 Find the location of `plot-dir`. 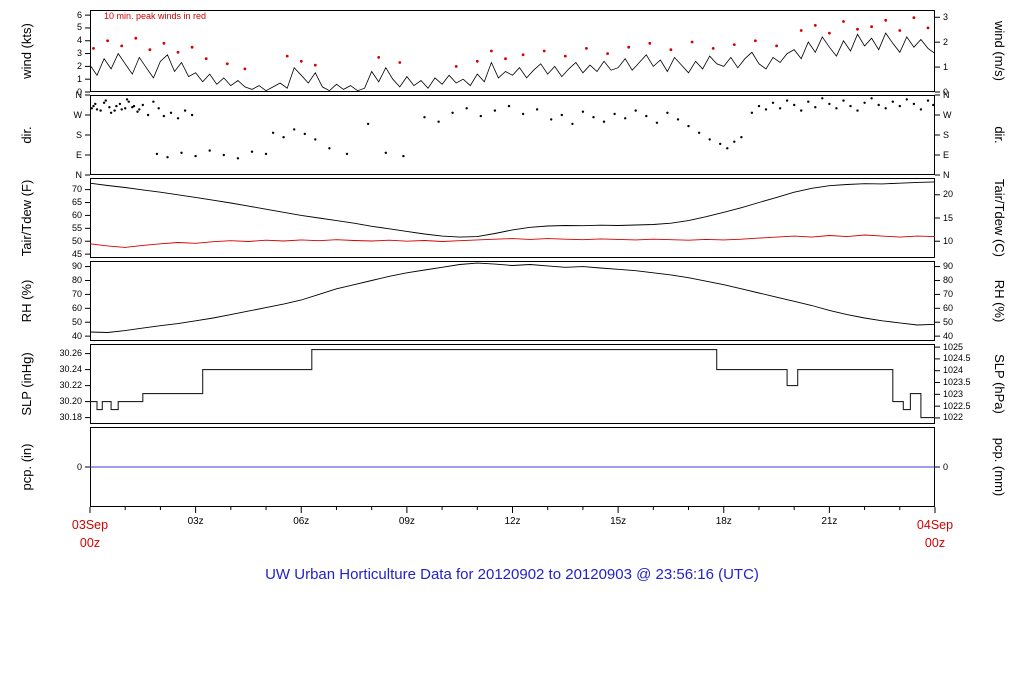

plot-dir is located at coordinates (512, 135).